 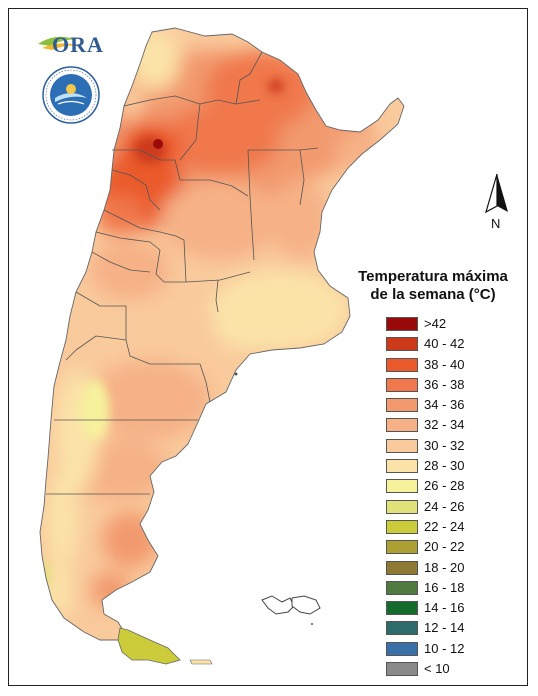 I want to click on legend-label: 30 - 32, so click(x=444, y=445).